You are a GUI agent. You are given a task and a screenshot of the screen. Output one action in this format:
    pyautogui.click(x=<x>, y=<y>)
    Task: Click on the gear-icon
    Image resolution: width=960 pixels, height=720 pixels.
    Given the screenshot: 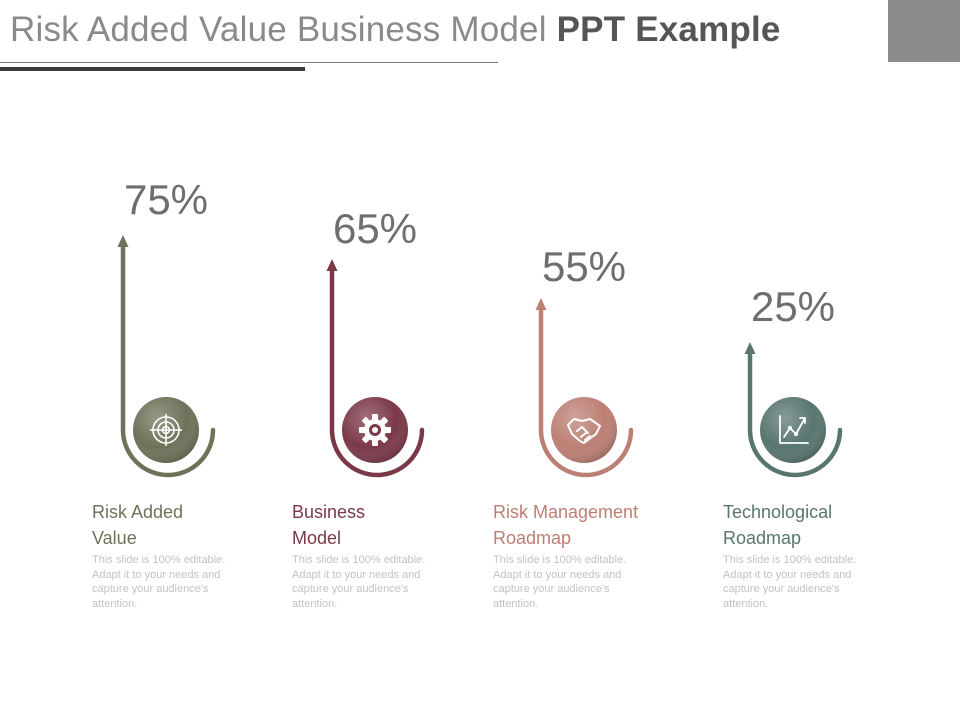 What is the action you would take?
    pyautogui.click(x=375, y=430)
    